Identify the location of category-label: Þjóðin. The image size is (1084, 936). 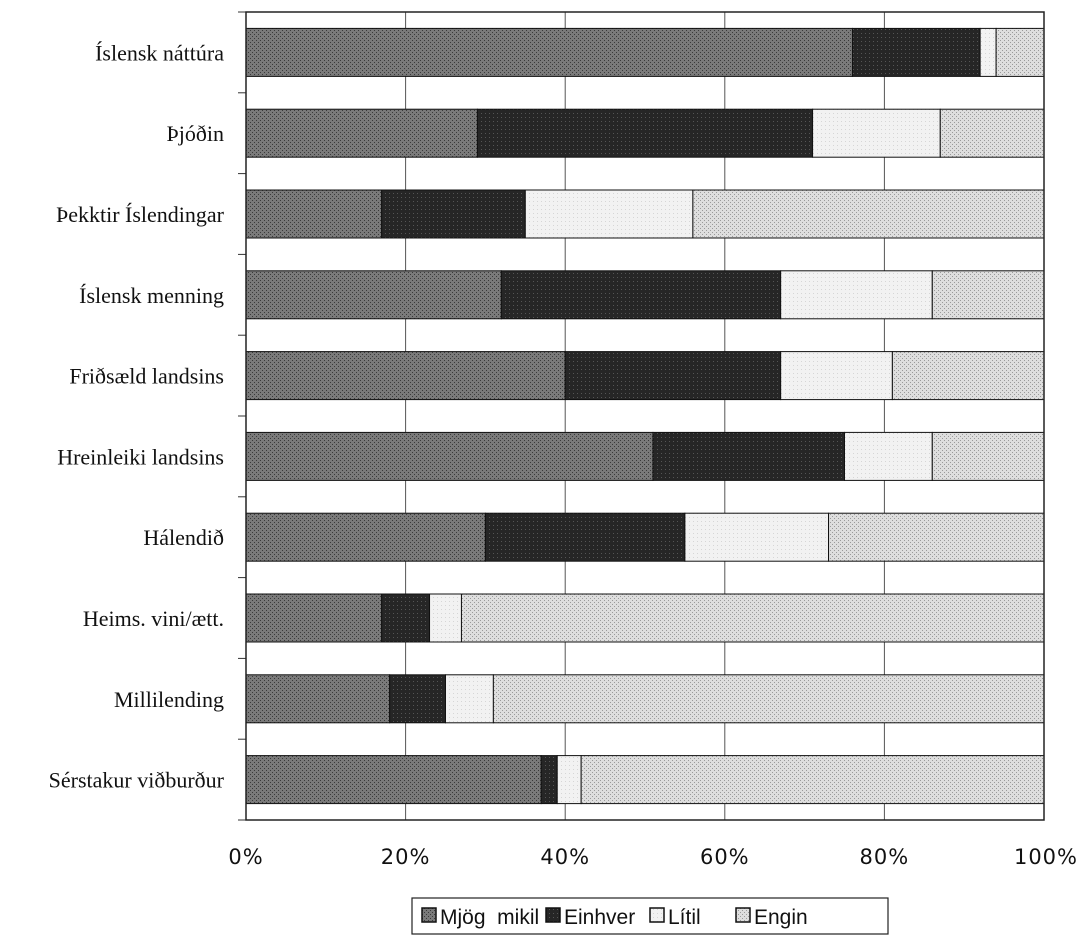
(195, 133).